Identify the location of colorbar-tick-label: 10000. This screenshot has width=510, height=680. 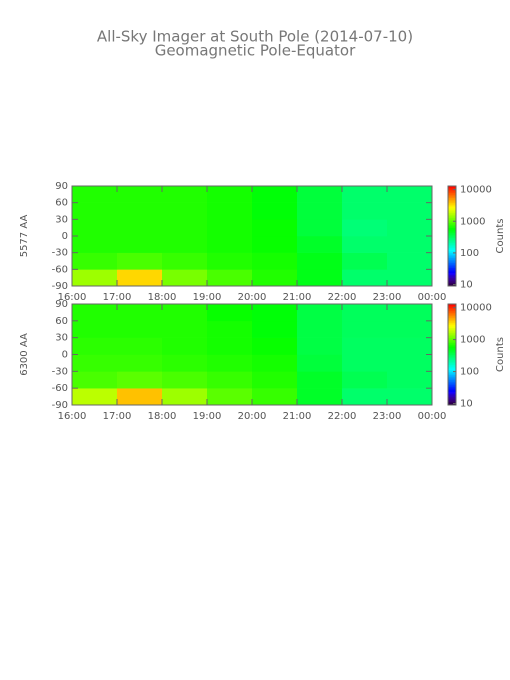
(476, 308).